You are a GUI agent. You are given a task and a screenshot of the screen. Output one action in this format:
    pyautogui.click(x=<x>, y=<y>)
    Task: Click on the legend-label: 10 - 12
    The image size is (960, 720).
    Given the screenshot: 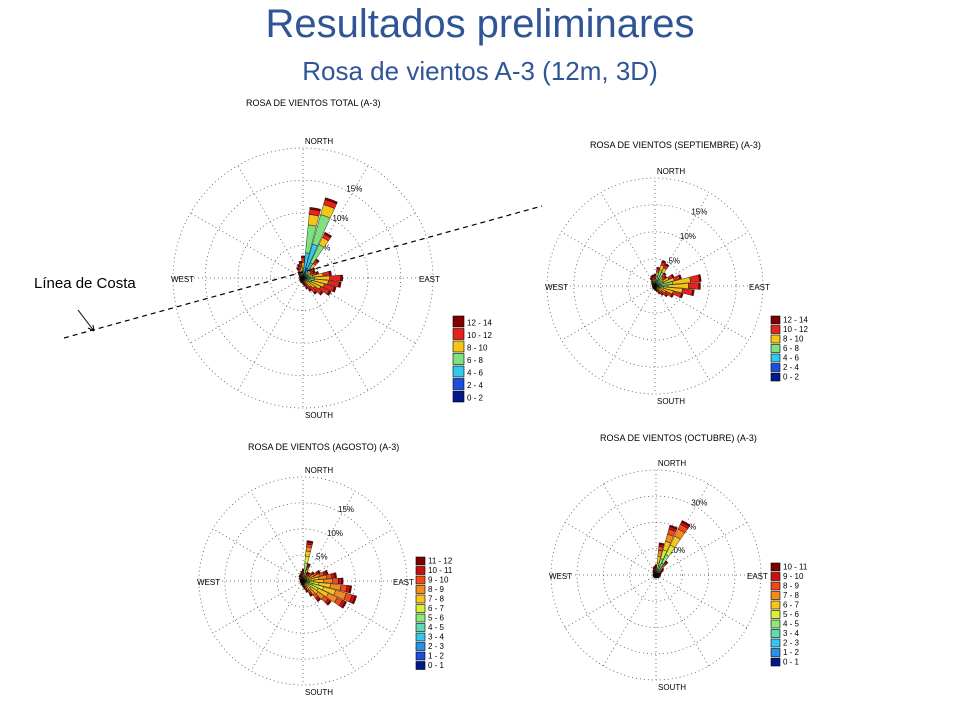 What is the action you would take?
    pyautogui.click(x=795, y=329)
    